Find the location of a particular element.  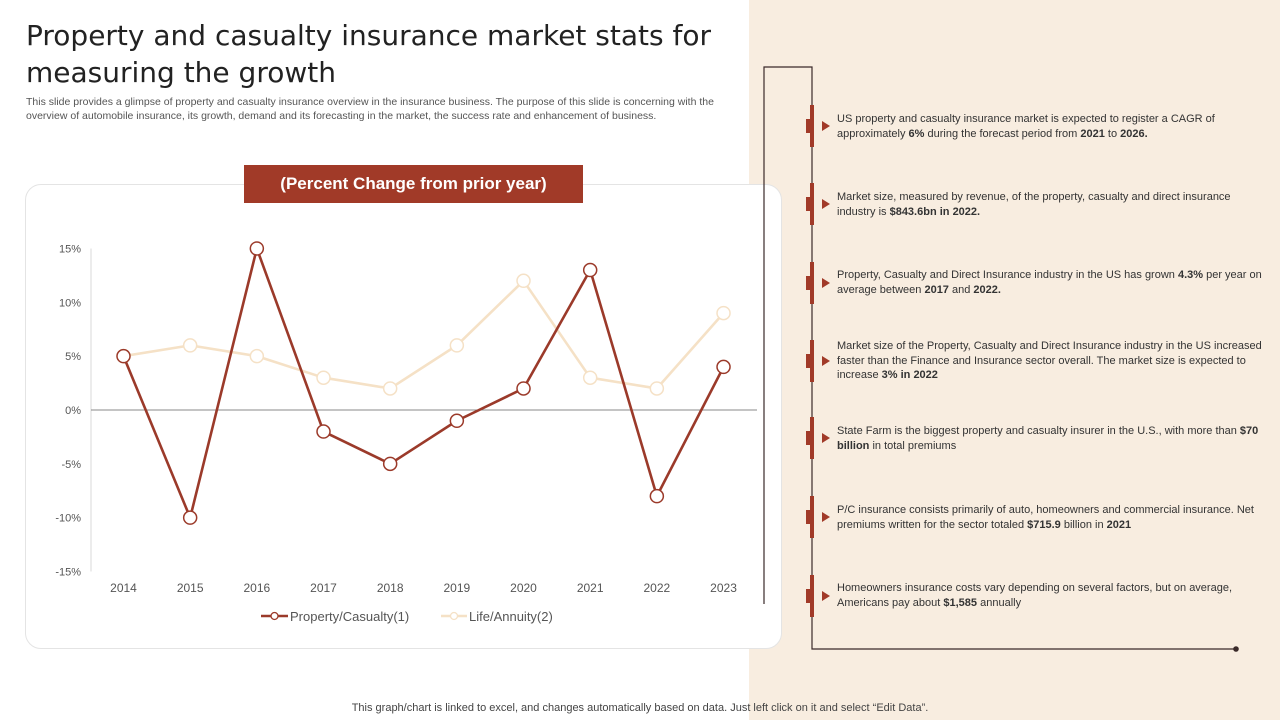

x-tick-label: 2017 is located at coordinates (323, 588).